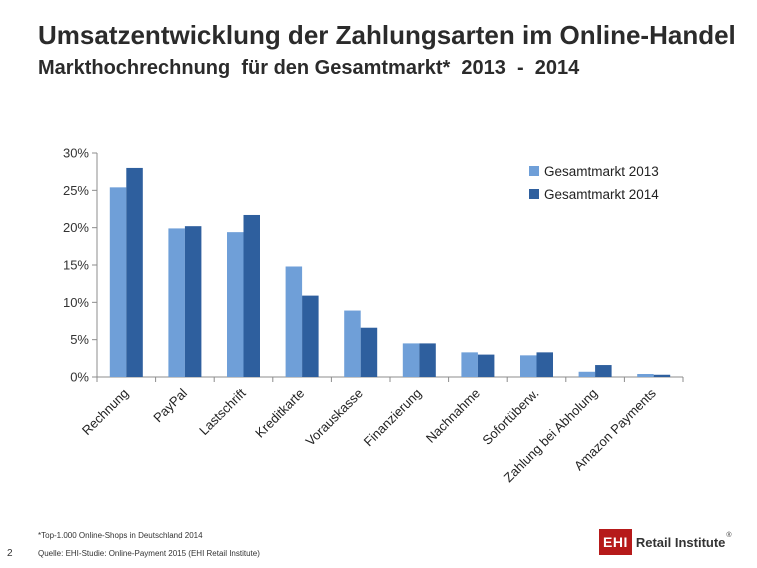  Describe the element at coordinates (76, 153) in the screenshot. I see `y-tick-label: 30%` at that location.